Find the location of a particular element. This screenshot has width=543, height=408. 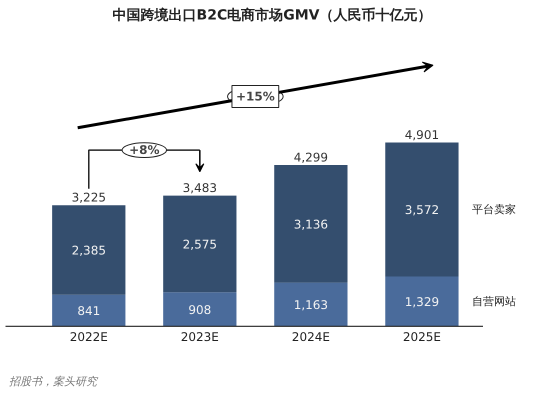

data-label: 841 is located at coordinates (88, 311).